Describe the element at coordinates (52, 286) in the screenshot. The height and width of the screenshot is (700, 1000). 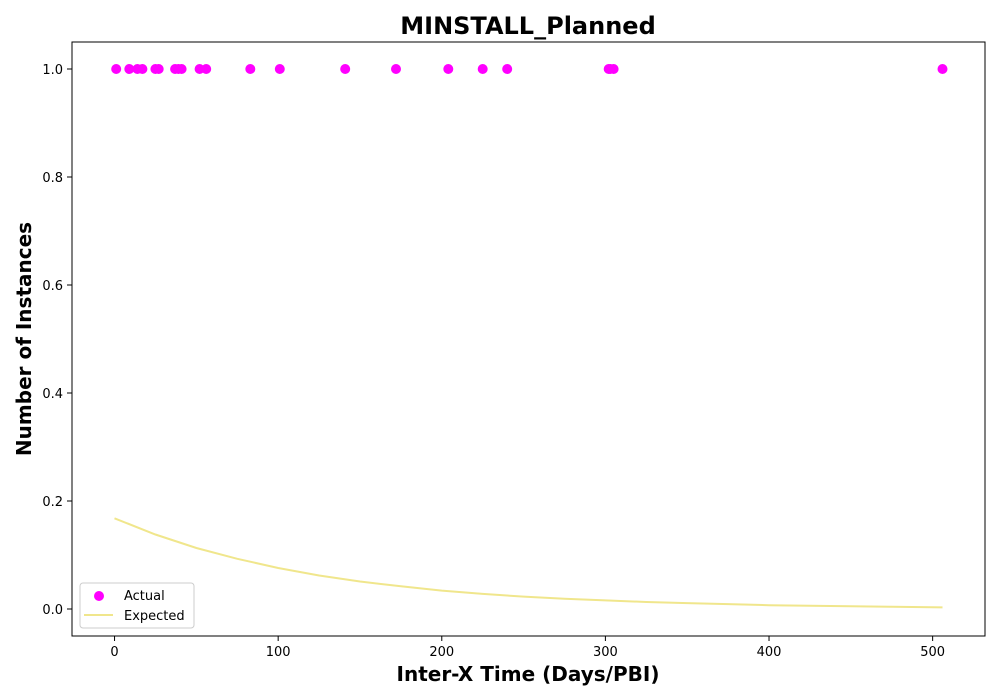
I see `y-tick-label: 0.6` at that location.